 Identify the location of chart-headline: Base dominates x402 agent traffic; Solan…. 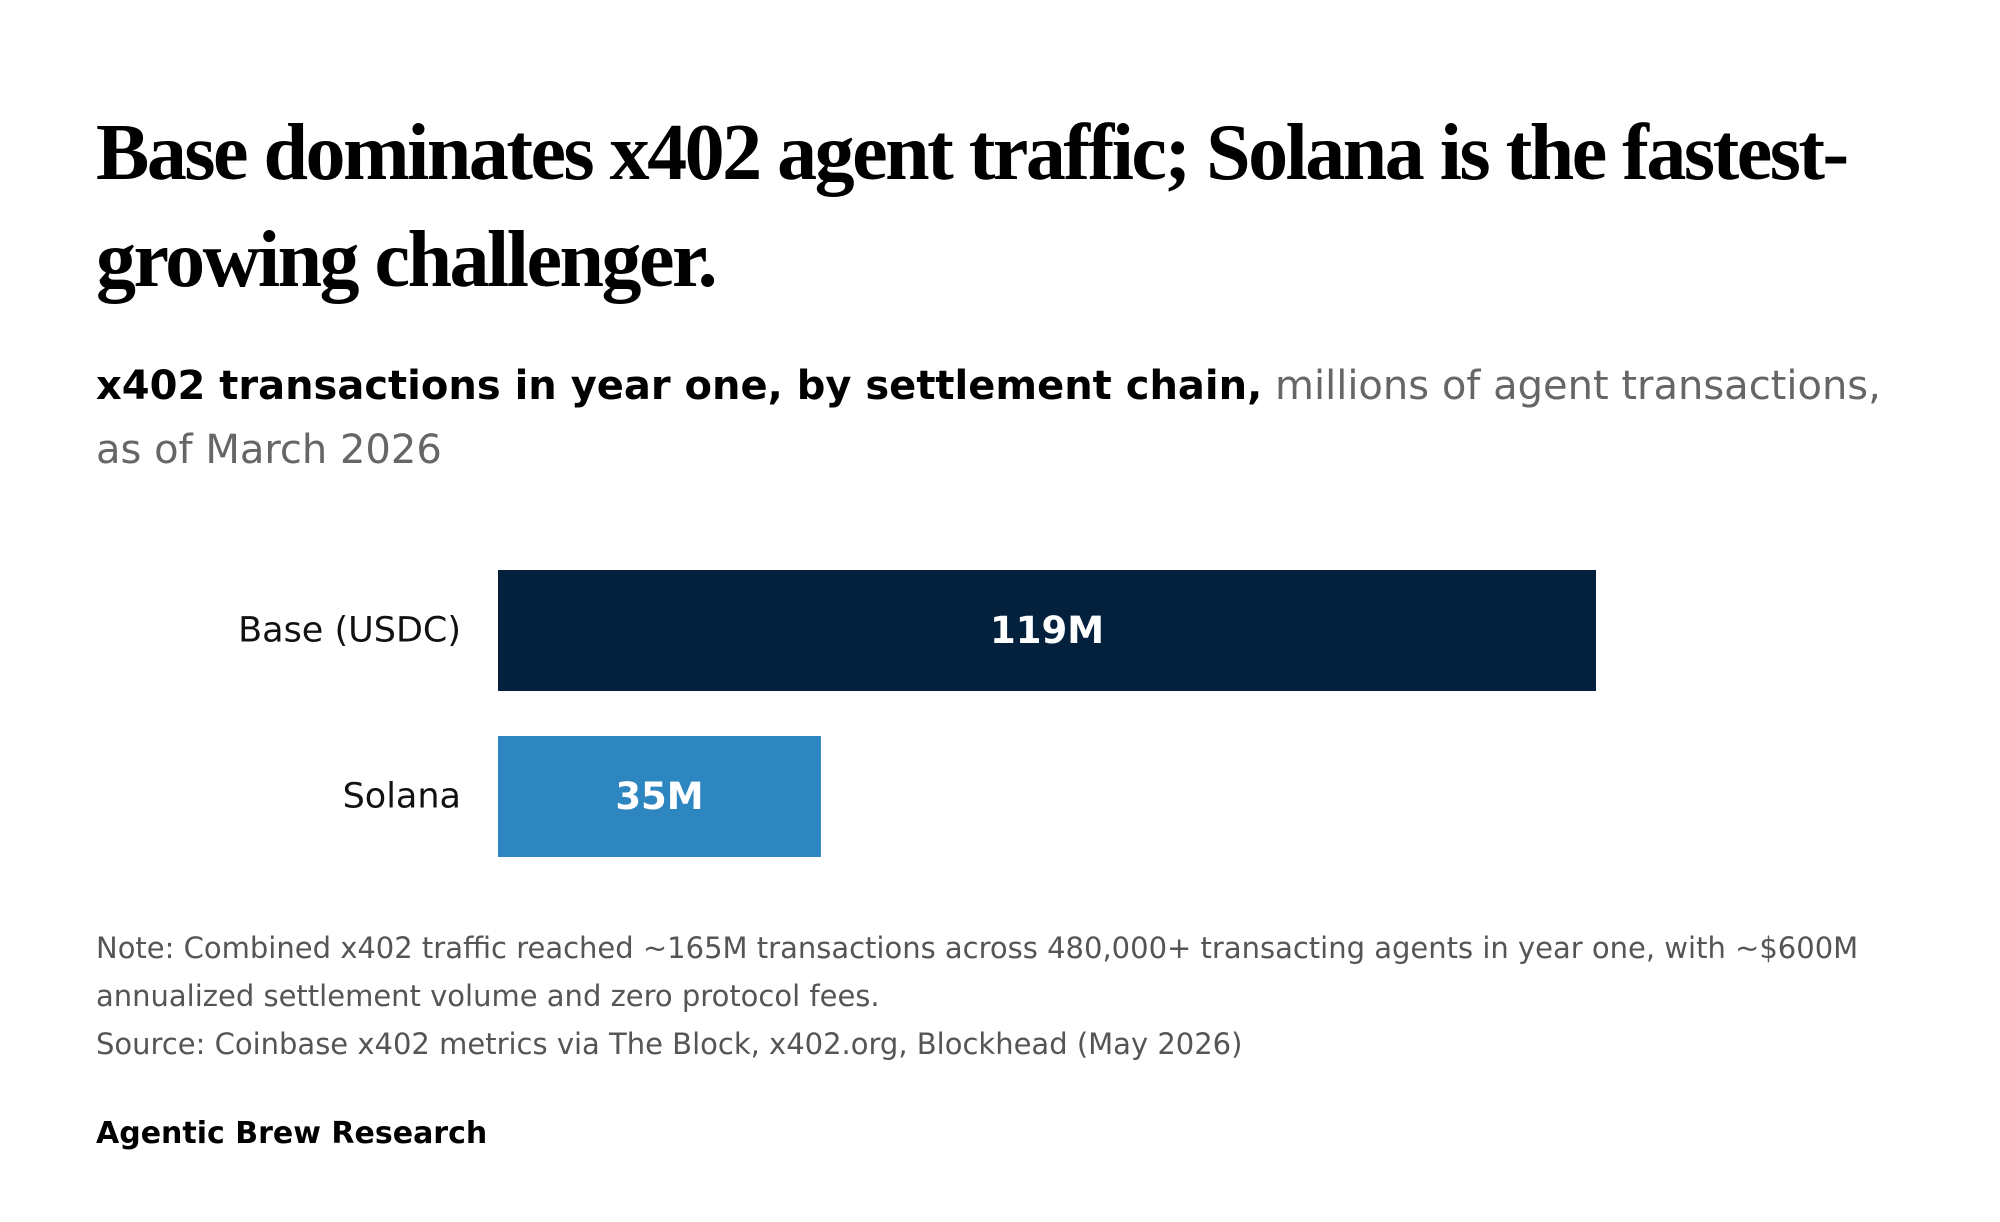
(972, 206).